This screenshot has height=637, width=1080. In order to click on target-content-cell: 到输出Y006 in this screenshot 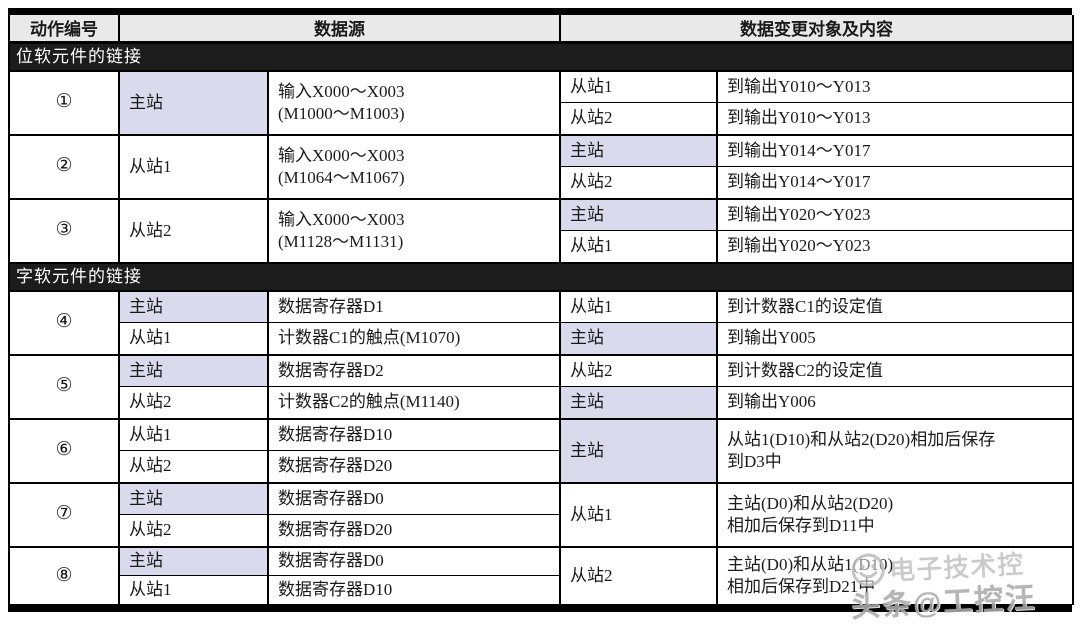, I will do `click(895, 403)`.